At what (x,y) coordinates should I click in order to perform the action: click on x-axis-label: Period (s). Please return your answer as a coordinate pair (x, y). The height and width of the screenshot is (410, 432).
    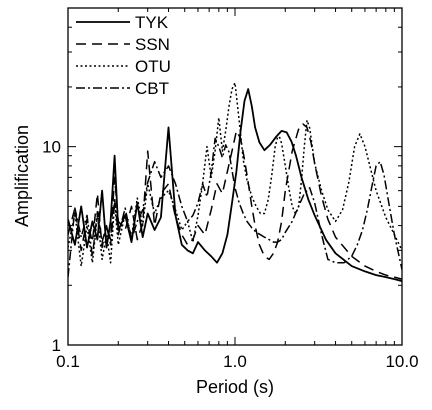
    Looking at the image, I should click on (235, 387).